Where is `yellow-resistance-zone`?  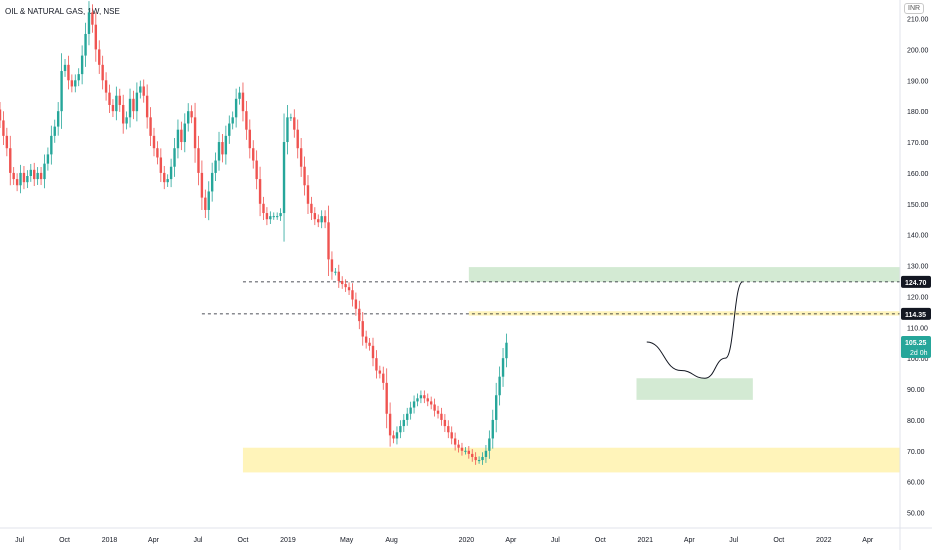
yellow-resistance-zone is located at coordinates (684, 313).